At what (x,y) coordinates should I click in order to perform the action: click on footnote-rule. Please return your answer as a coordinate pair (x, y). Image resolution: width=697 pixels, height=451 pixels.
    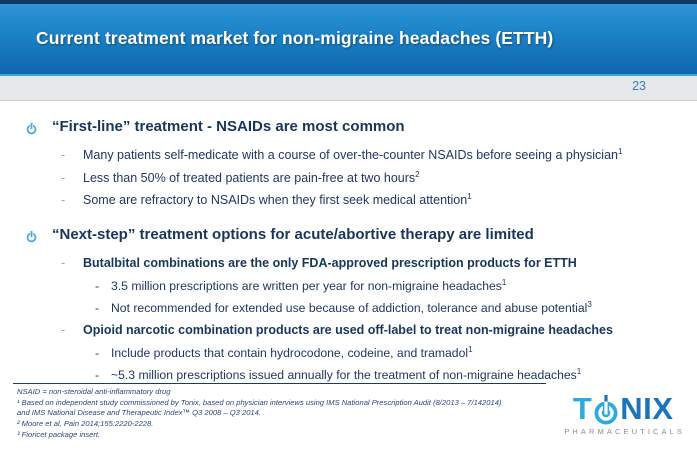
    Looking at the image, I should click on (279, 383).